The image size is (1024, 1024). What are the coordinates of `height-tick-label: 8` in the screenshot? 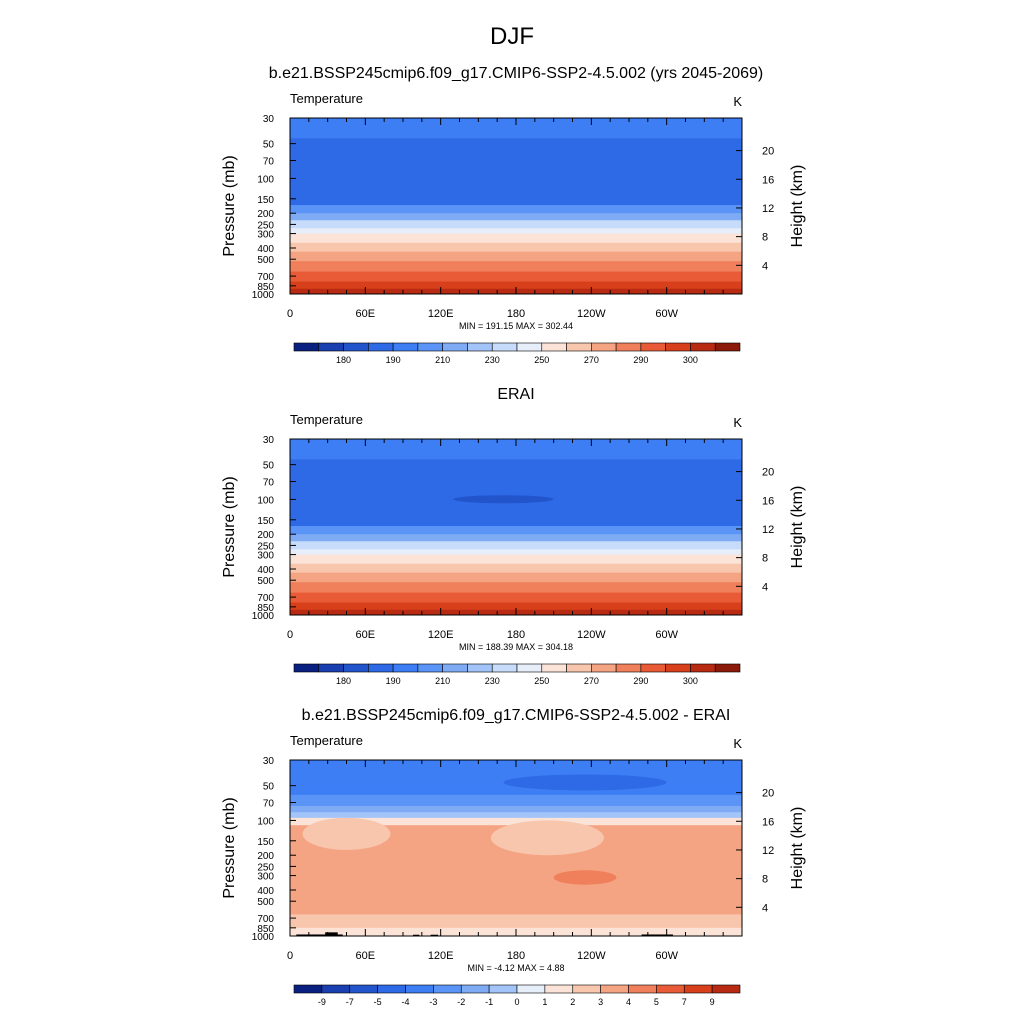 It's located at (765, 880).